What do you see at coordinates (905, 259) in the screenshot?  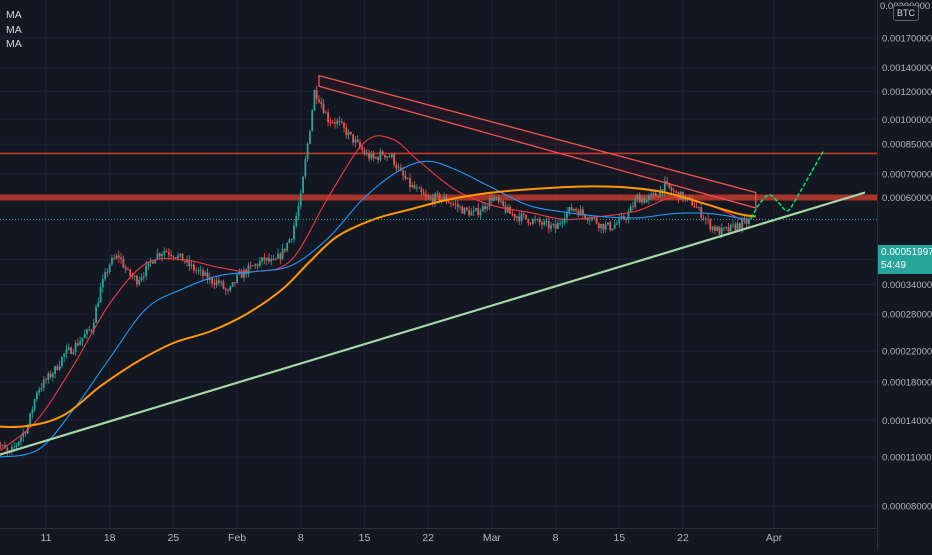 I see `current-price-tag: 0.00051997 54:49` at bounding box center [905, 259].